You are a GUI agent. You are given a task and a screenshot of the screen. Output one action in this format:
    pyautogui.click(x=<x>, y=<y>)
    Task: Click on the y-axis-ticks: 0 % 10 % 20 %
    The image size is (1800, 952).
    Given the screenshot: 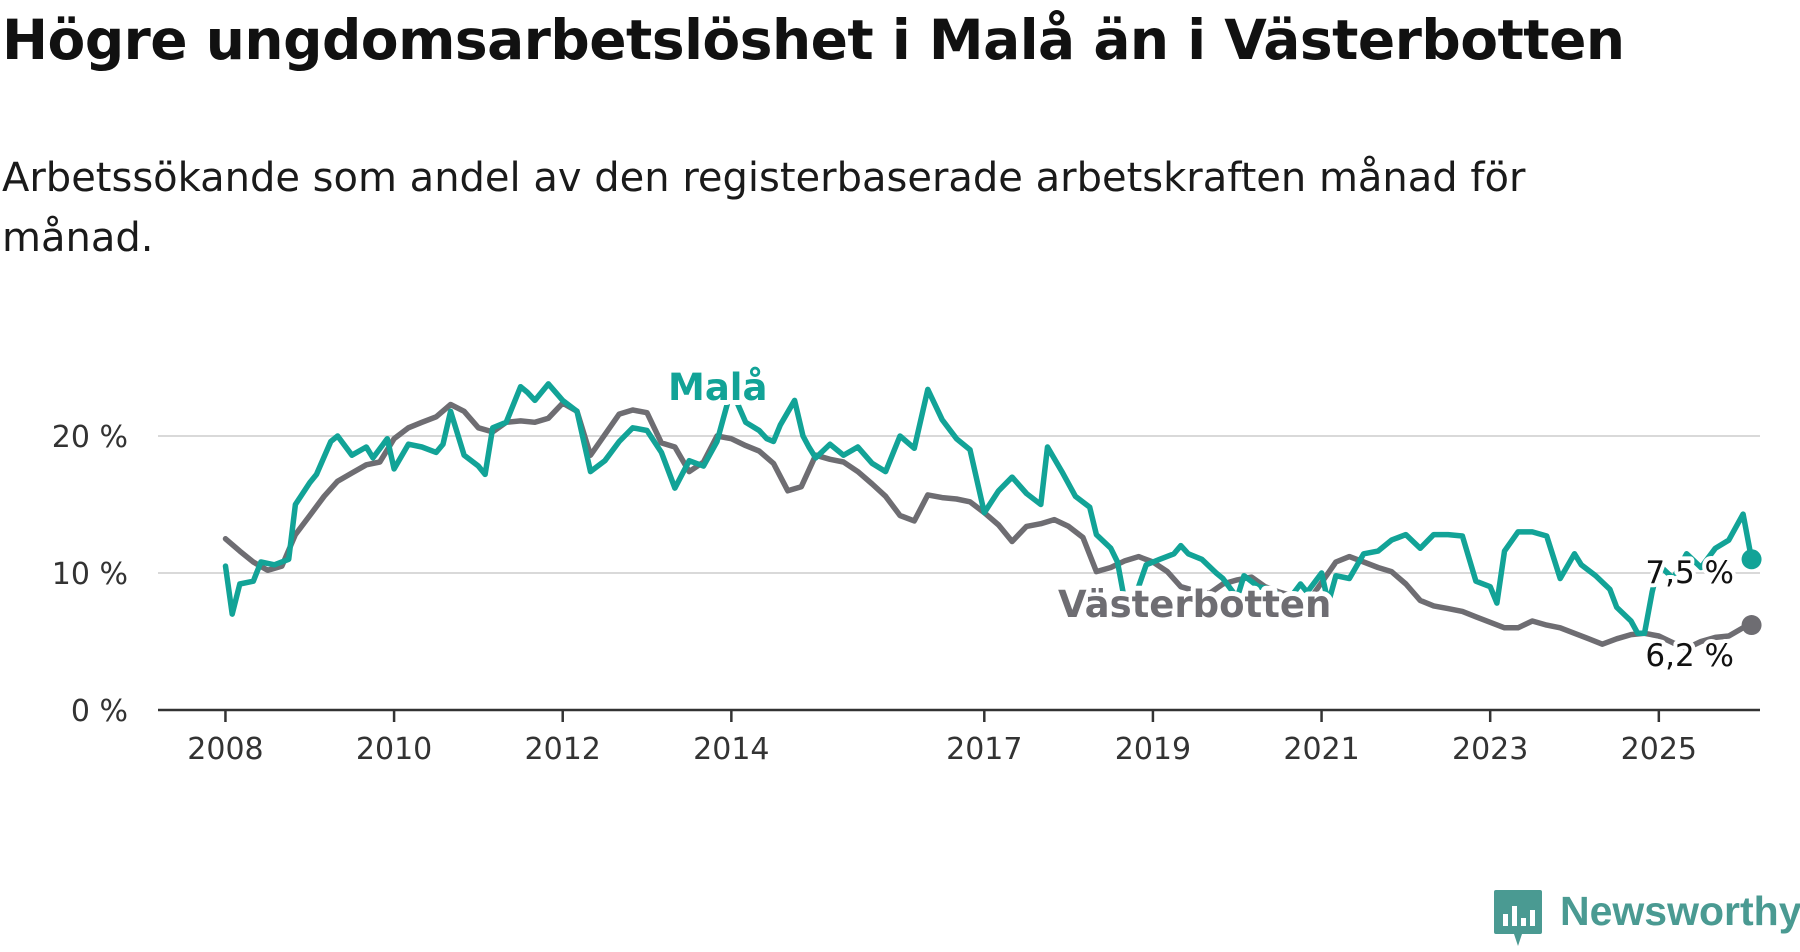 What is the action you would take?
    pyautogui.click(x=90, y=574)
    